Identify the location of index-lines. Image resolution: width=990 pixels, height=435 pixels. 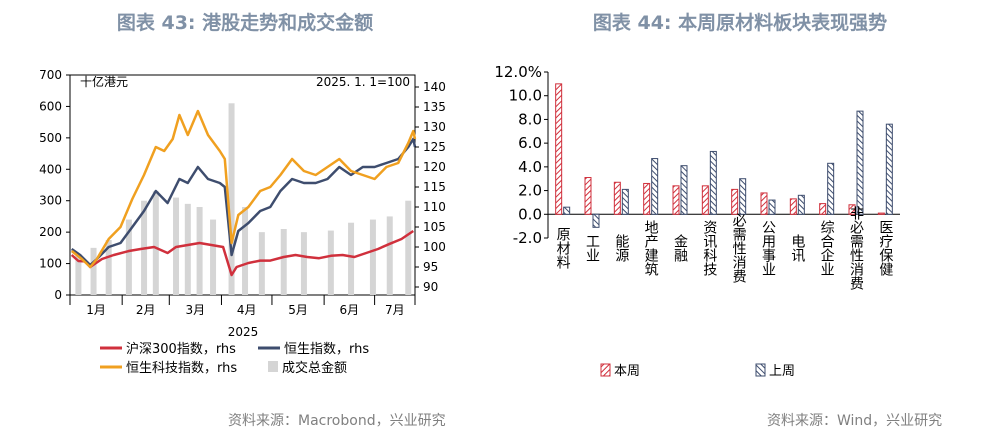
(243, 193).